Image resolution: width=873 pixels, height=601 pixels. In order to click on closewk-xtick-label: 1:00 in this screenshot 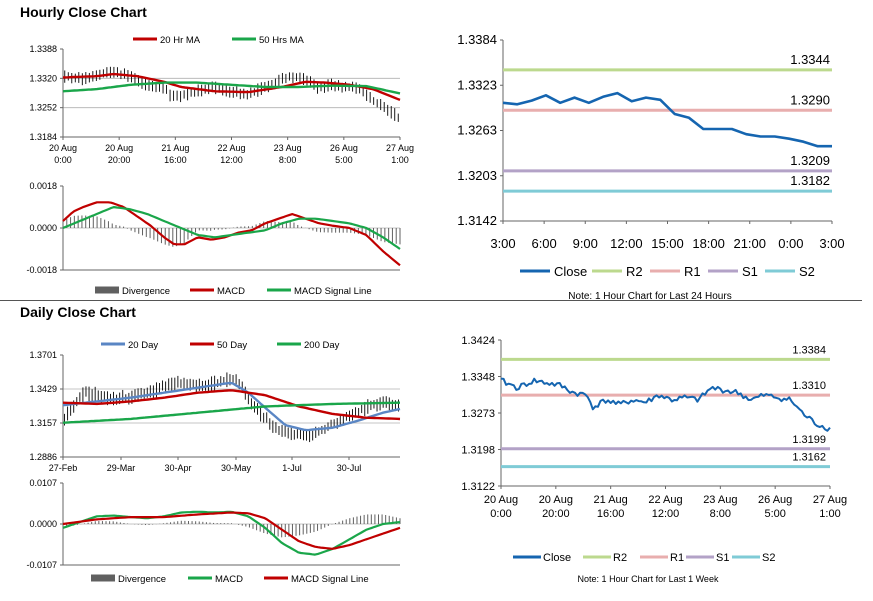, I will do `click(829, 514)`.